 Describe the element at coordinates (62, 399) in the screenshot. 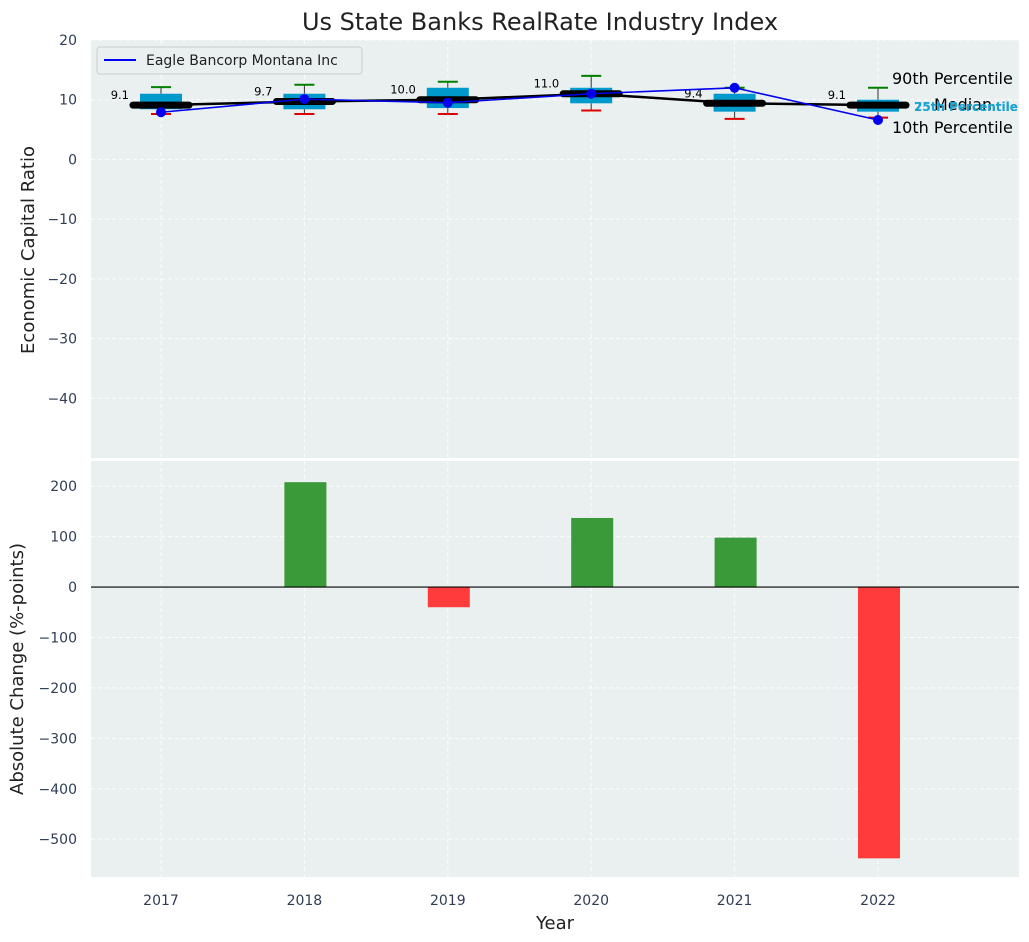

I see `top-y-tick-label: −40` at that location.